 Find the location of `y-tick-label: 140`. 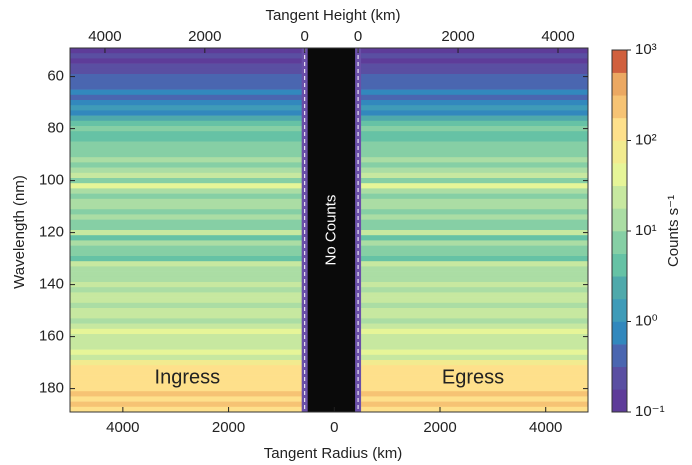

y-tick-label: 140 is located at coordinates (51, 284).